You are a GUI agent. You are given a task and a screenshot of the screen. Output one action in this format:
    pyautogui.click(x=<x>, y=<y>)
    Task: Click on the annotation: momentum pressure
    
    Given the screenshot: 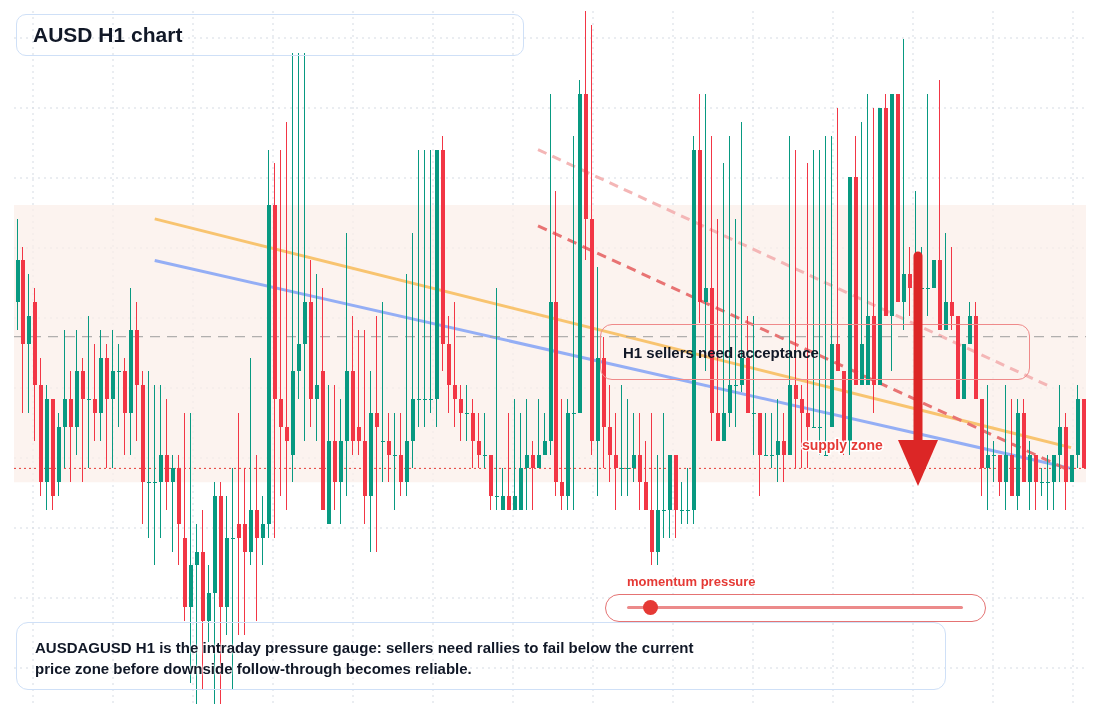 What is the action you would take?
    pyautogui.click(x=691, y=581)
    